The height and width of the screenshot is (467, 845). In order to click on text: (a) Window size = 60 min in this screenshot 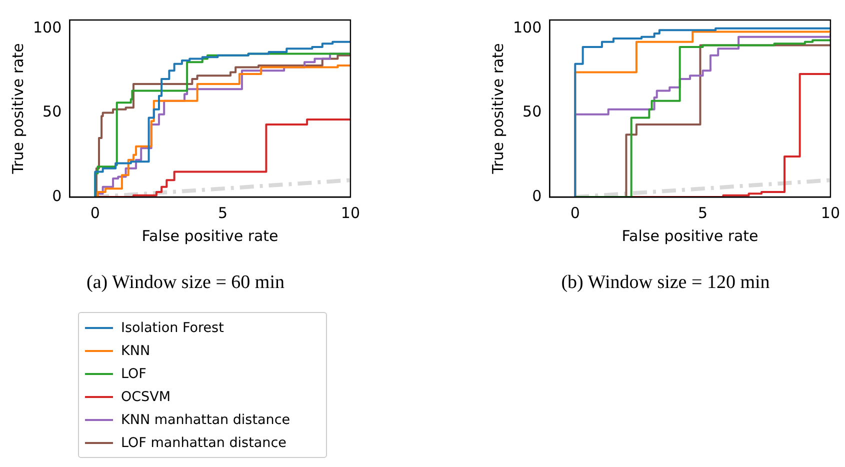, I will do `click(186, 283)`.